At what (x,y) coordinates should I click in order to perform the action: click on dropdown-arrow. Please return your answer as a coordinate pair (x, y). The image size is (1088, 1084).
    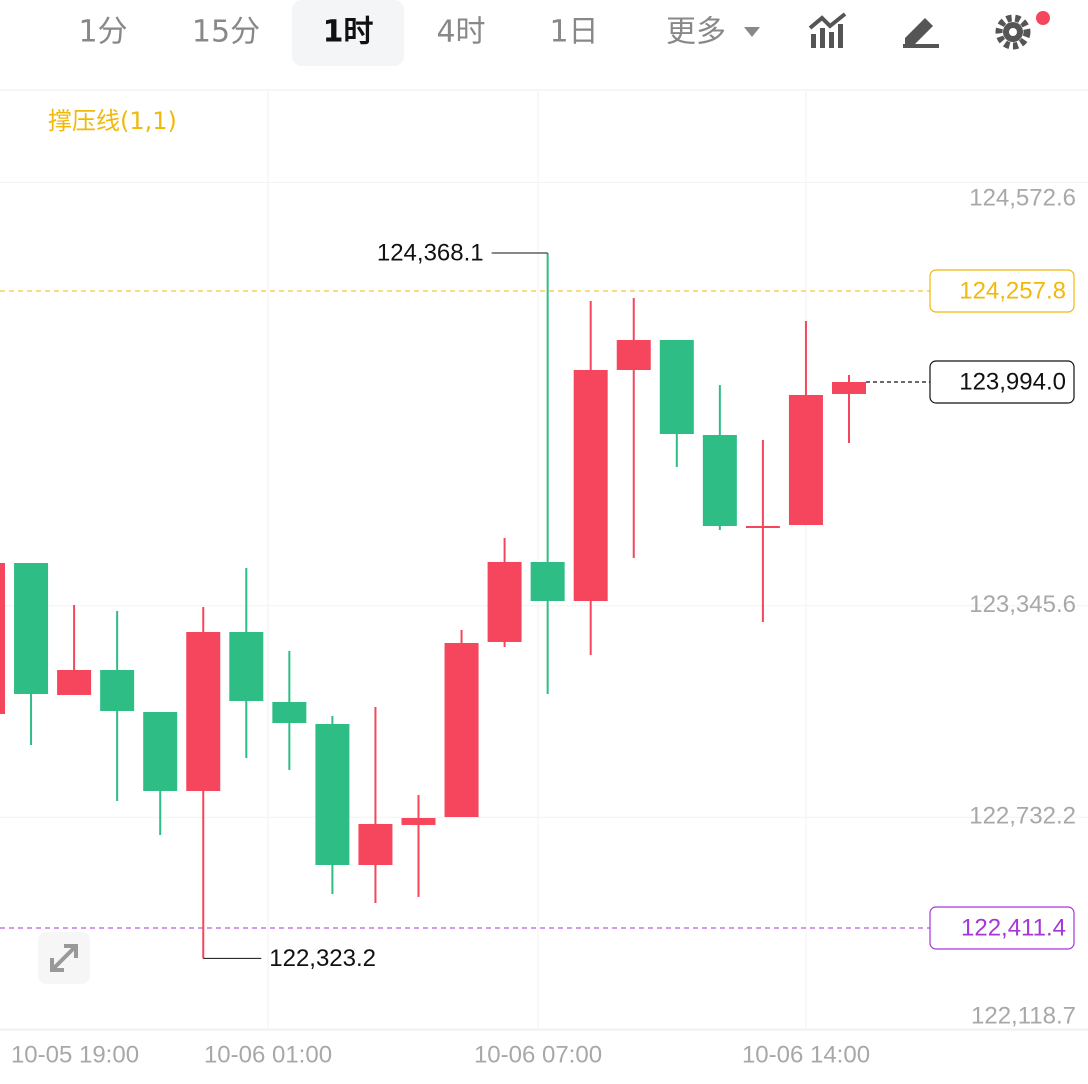
    Looking at the image, I should click on (752, 32).